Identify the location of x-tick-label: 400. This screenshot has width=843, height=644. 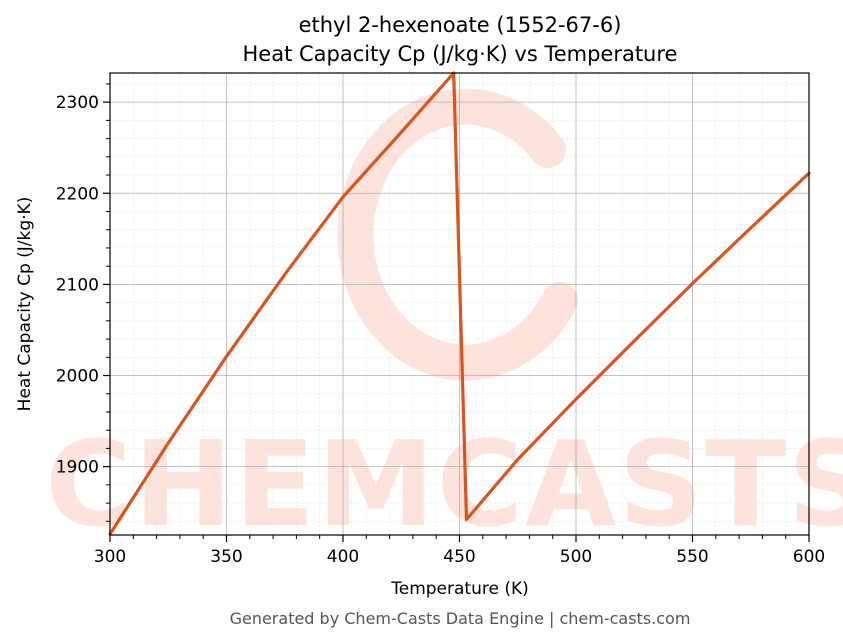
(343, 557).